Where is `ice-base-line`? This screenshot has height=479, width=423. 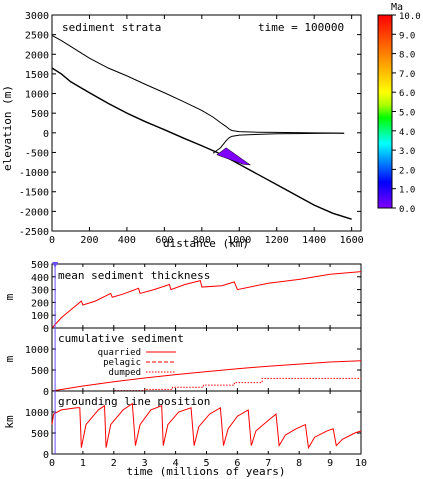
ice-base-line is located at coordinates (278, 143).